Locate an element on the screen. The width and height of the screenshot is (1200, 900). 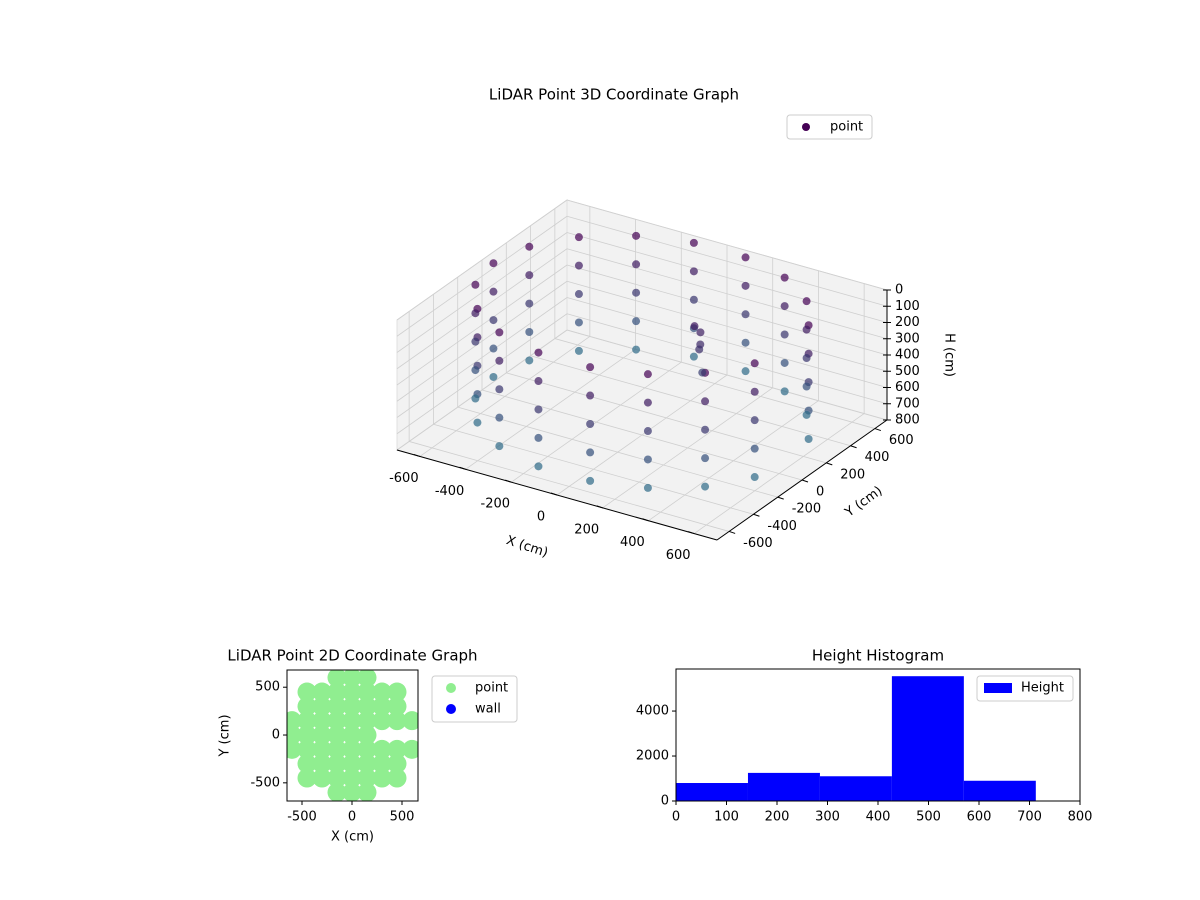
plot-area is located at coordinates (352, 735).